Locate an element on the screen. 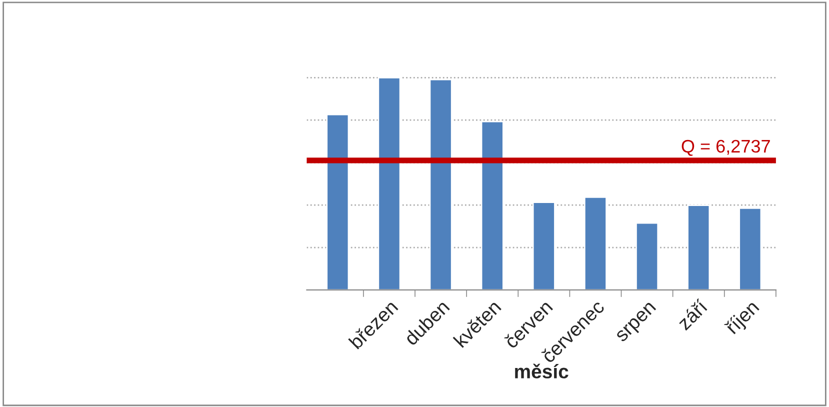 The image size is (829, 407). x-axis-title: měsíc is located at coordinates (541, 371).